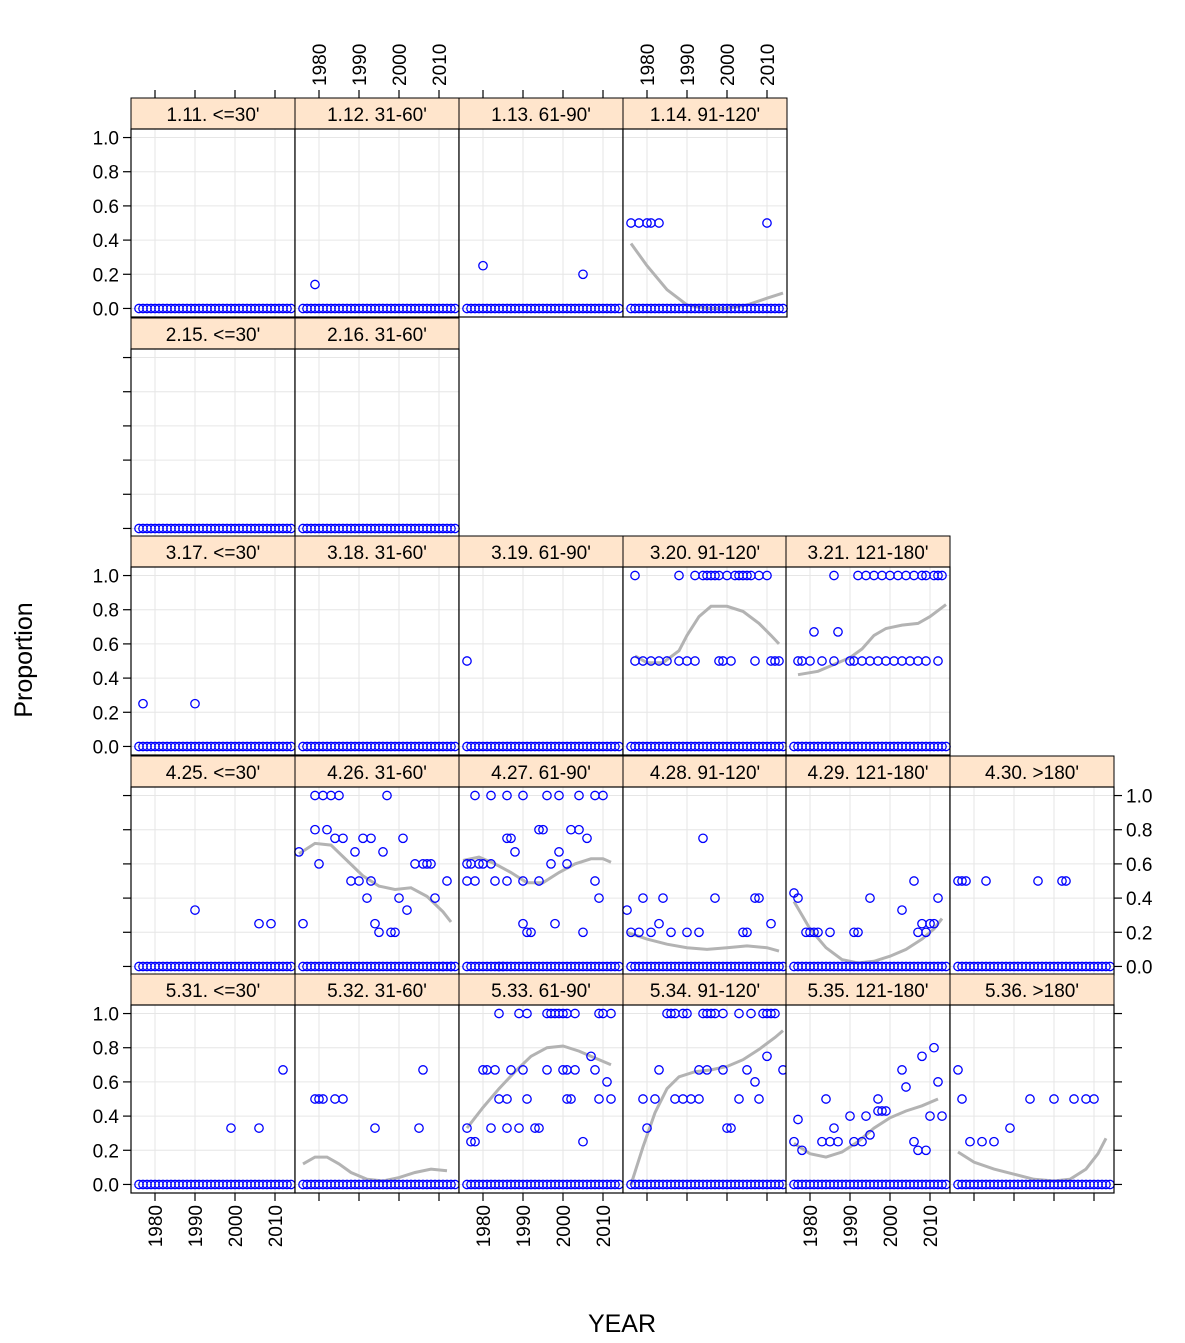 Image resolution: width=1185 pixels, height=1343 pixels. I want to click on x-tick-label: 2000, so click(728, 65).